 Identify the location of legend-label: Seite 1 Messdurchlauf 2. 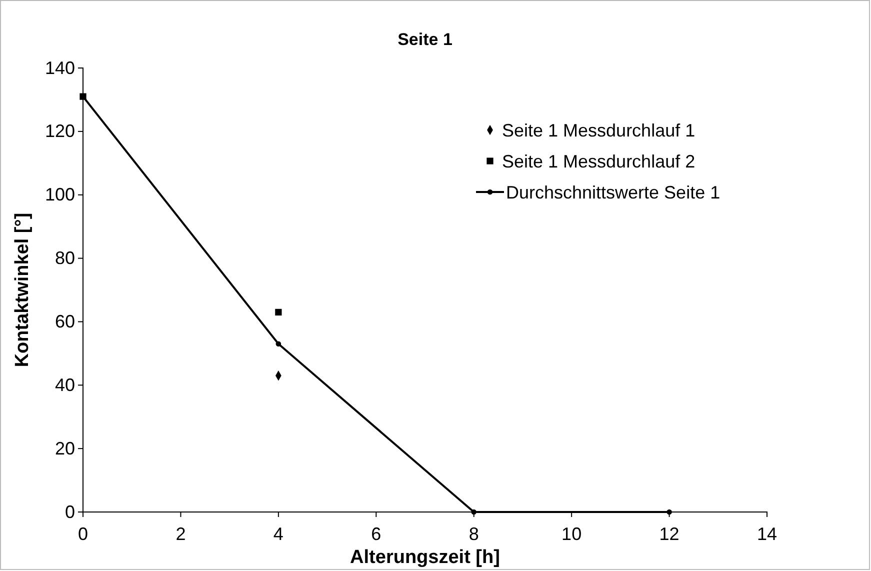
(599, 161).